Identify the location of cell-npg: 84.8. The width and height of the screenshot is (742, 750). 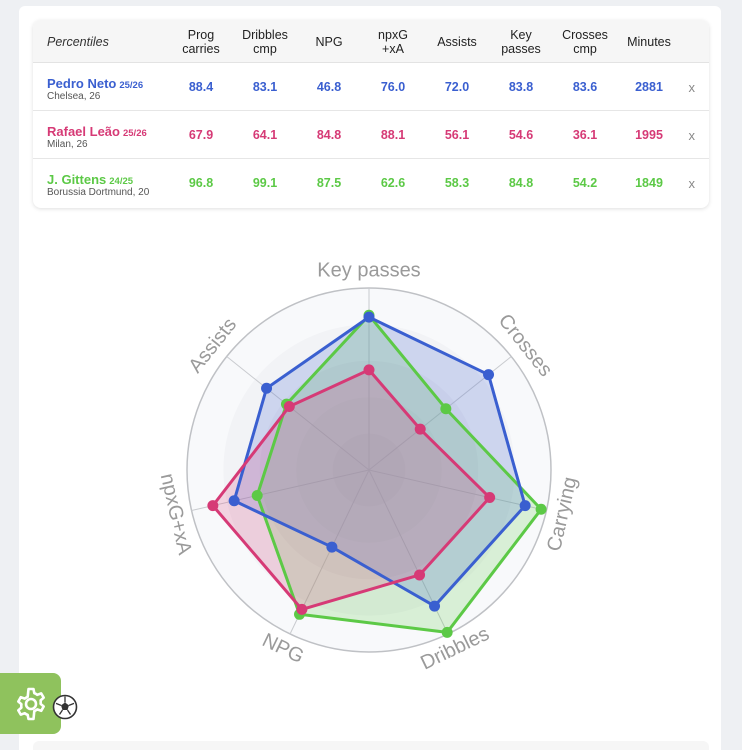
(329, 135).